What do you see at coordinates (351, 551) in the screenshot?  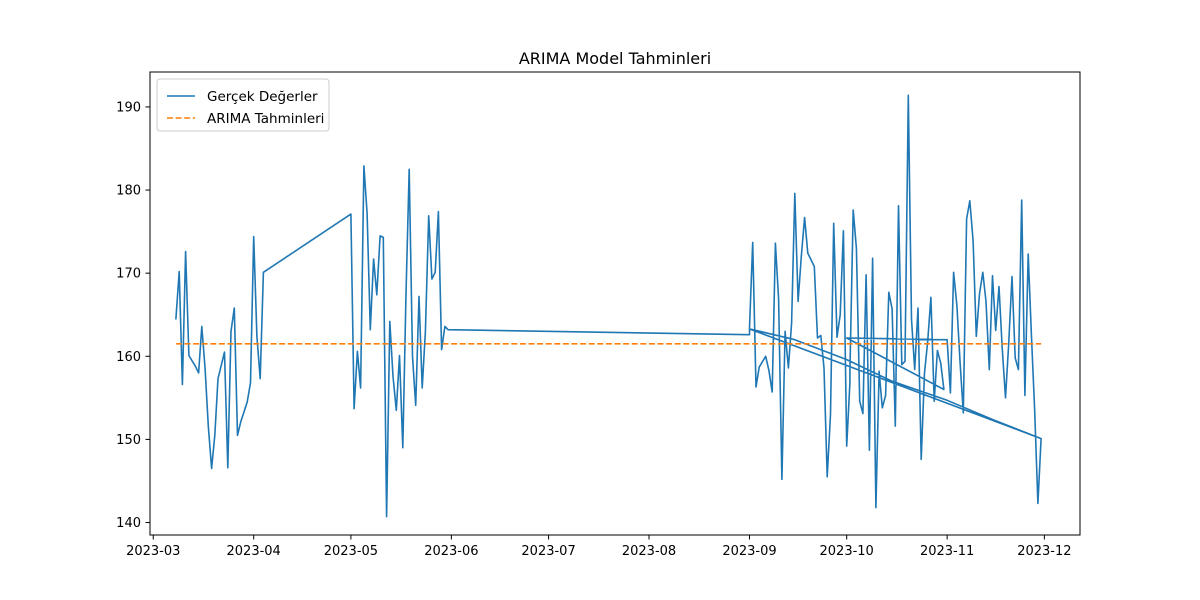 I see `x-tick-label: 2023-05` at bounding box center [351, 551].